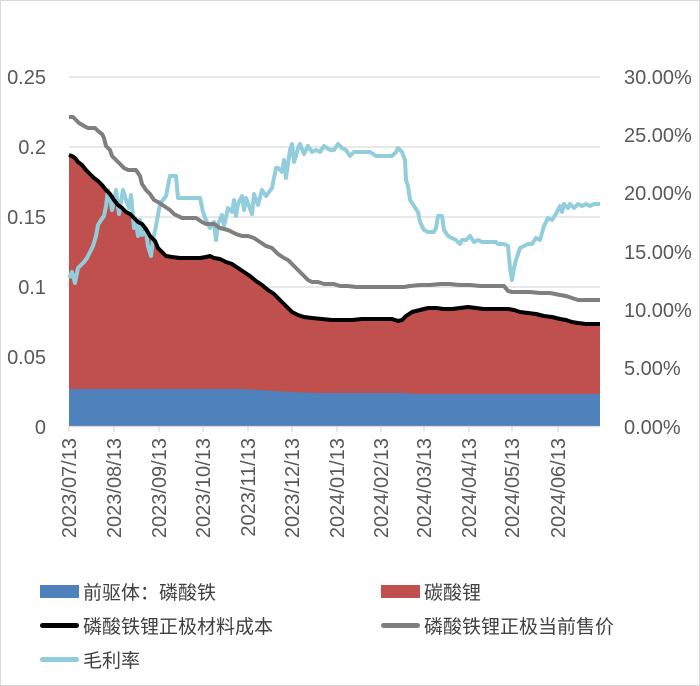 Image resolution: width=700 pixels, height=686 pixels. What do you see at coordinates (26, 253) in the screenshot?
I see `left-axis-labels: 0.25 0.2 0.15 0.1 0.05 0` at bounding box center [26, 253].